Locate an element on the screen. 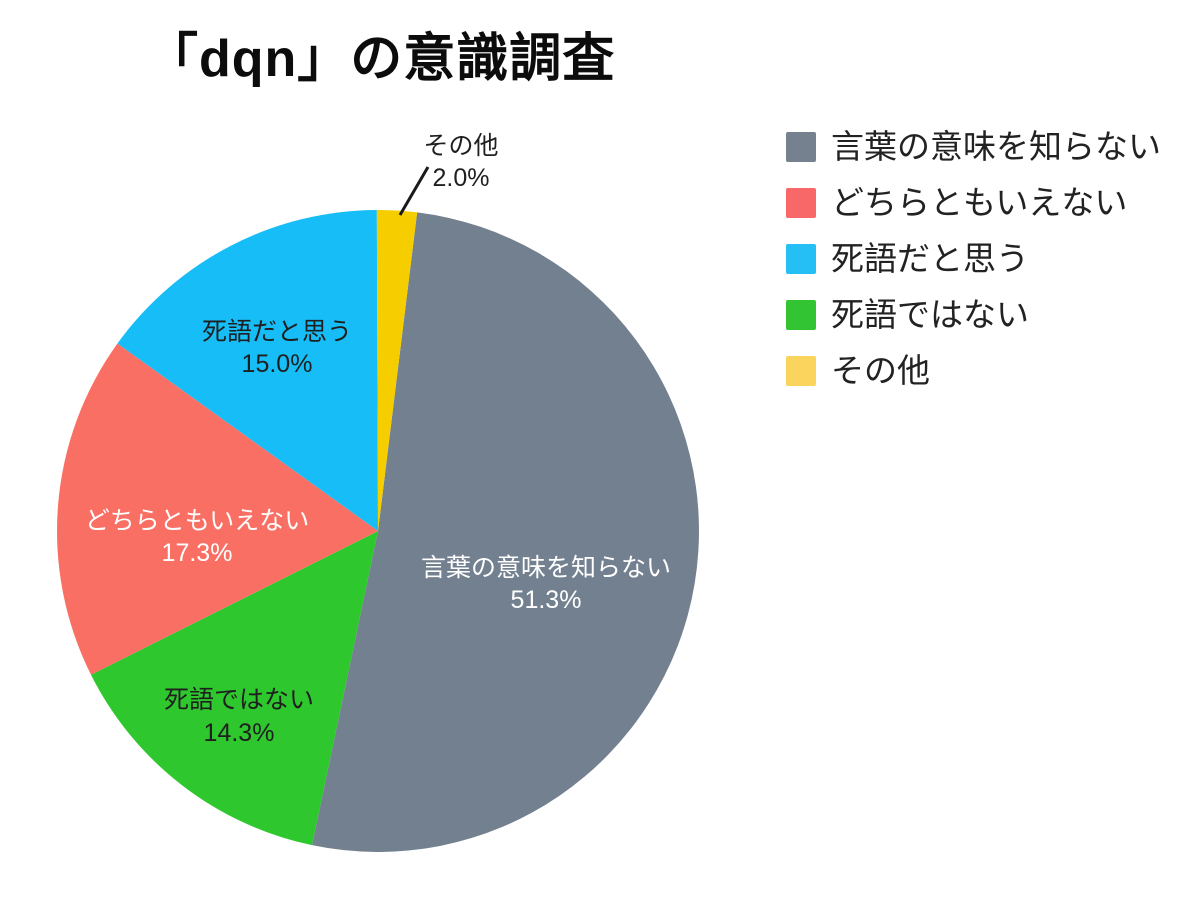  legend-item-2: 死語だと思う is located at coordinates (973, 258).